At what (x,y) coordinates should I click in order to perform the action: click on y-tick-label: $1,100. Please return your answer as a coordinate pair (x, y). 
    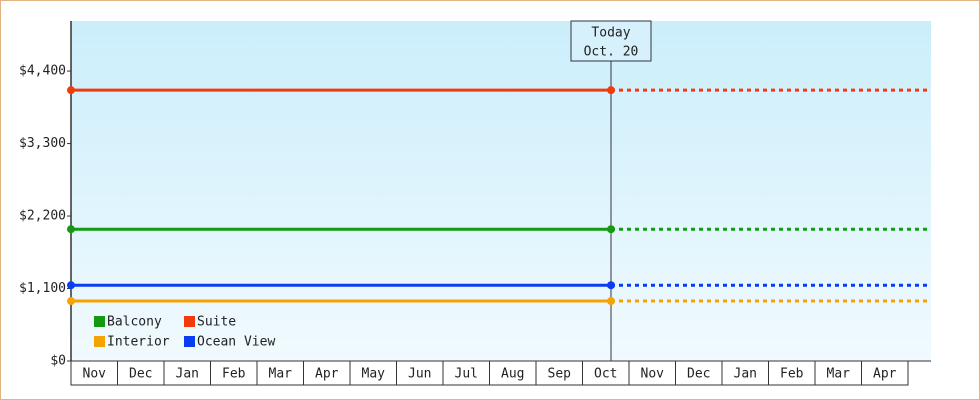
    Looking at the image, I should click on (42, 288).